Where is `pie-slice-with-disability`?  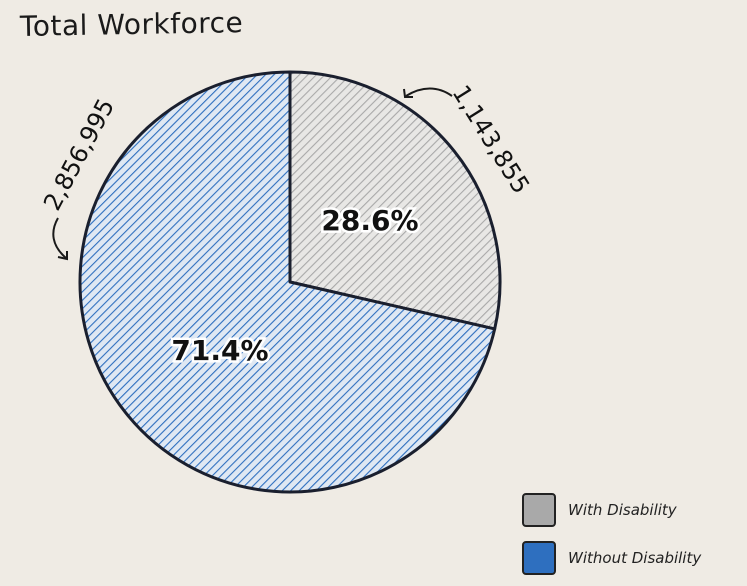
pie-slice-with-disability is located at coordinates (395, 200).